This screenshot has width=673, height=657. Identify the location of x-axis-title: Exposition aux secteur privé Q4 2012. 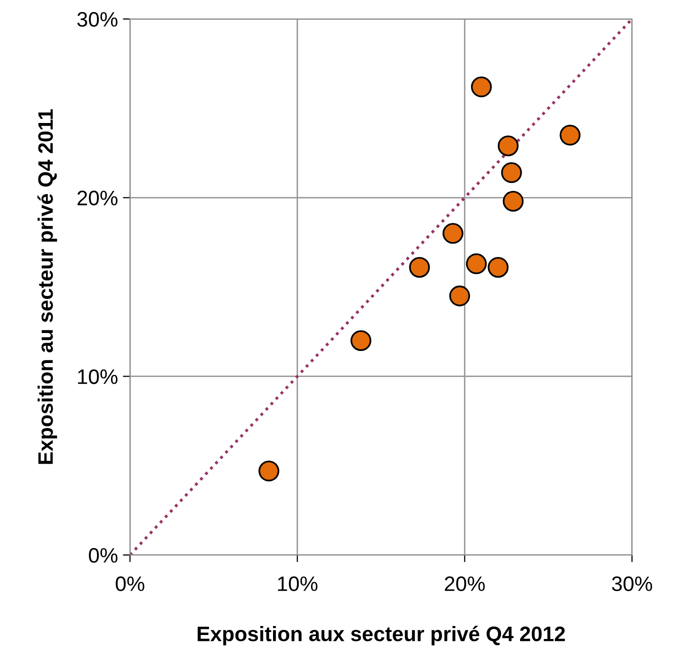
(381, 636).